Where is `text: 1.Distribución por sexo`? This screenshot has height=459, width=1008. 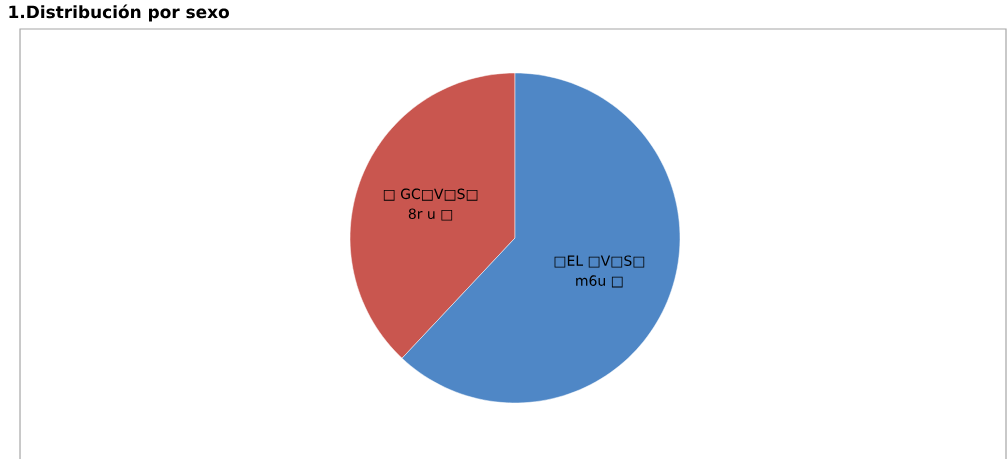 text: 1.Distribución por sexo is located at coordinates (119, 13).